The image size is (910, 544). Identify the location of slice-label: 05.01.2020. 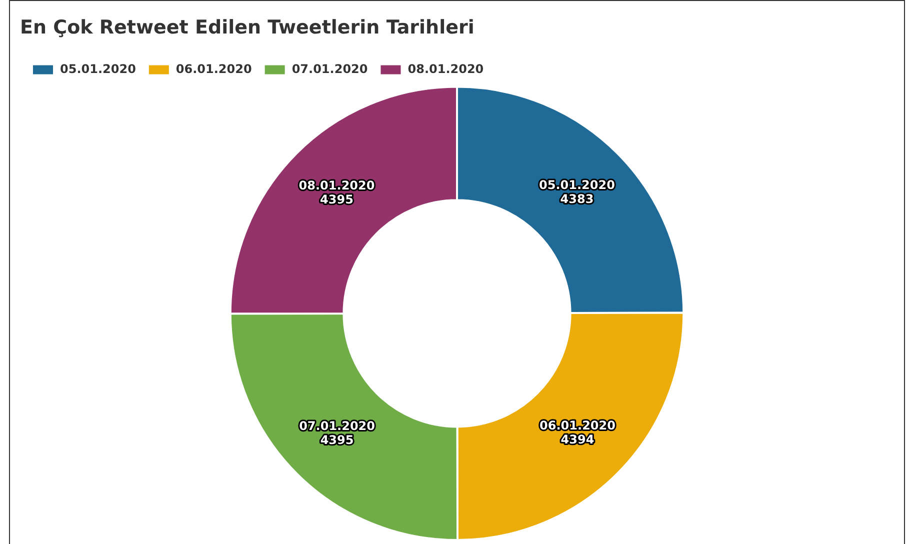
(577, 185).